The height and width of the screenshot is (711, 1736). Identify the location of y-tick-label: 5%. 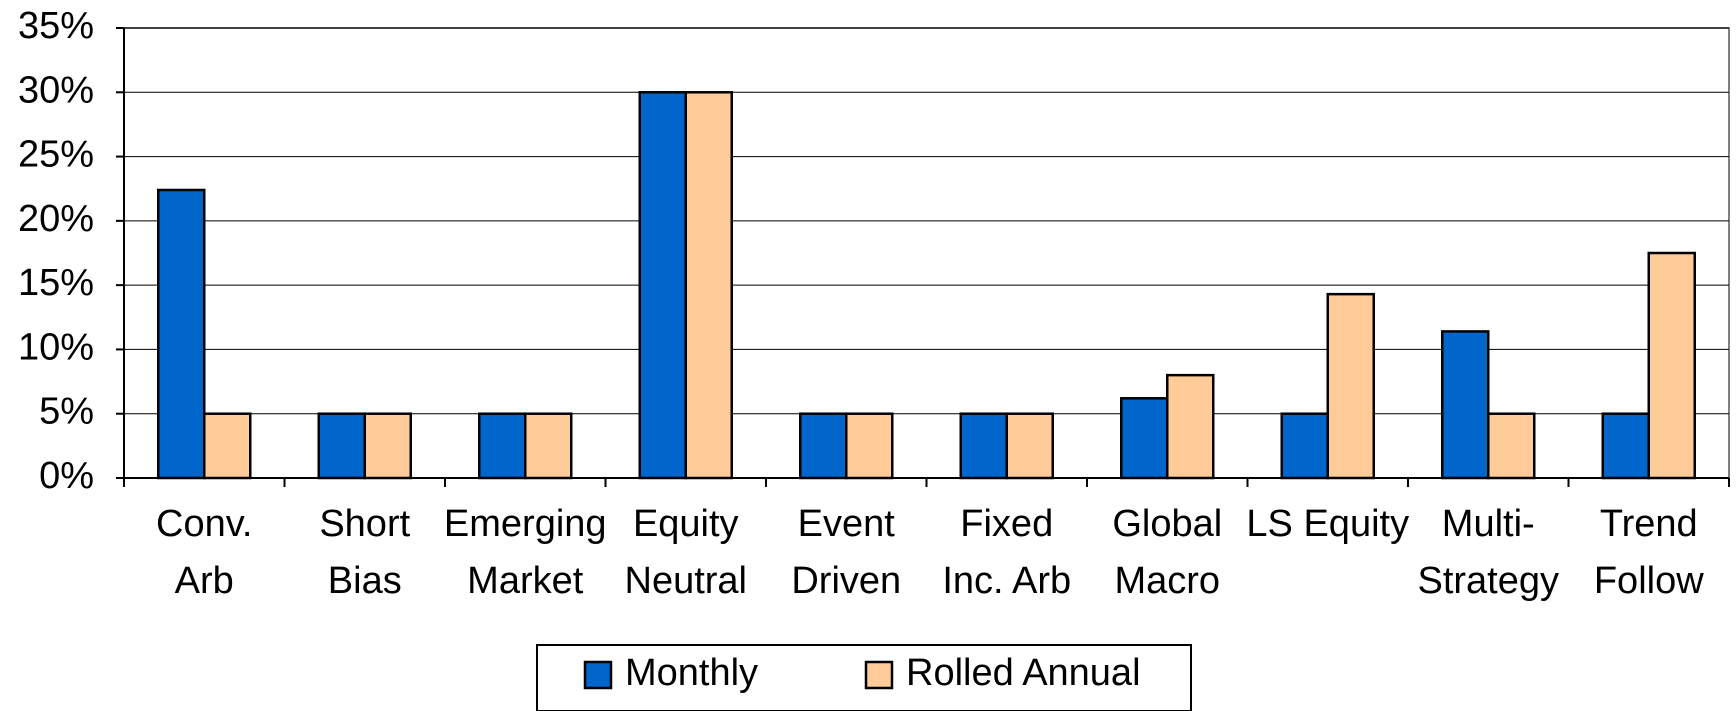
(66, 412).